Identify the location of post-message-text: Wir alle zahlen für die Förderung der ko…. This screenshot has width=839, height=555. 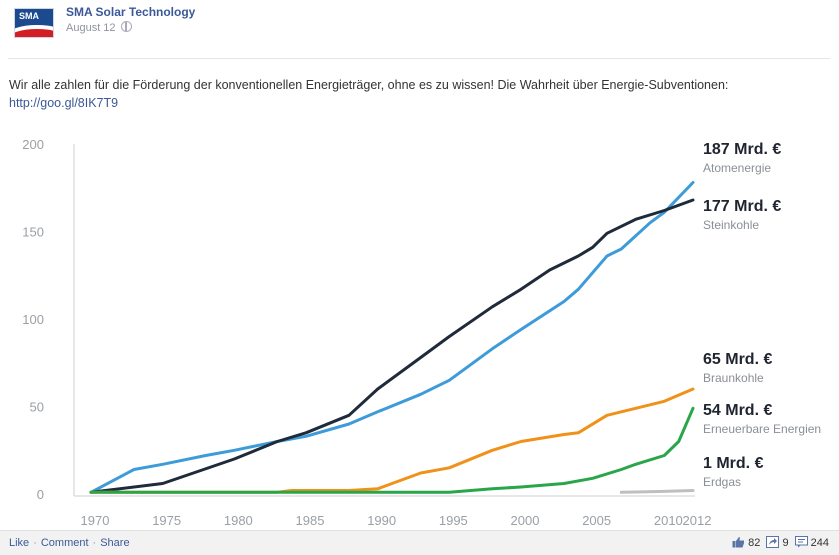
(369, 85).